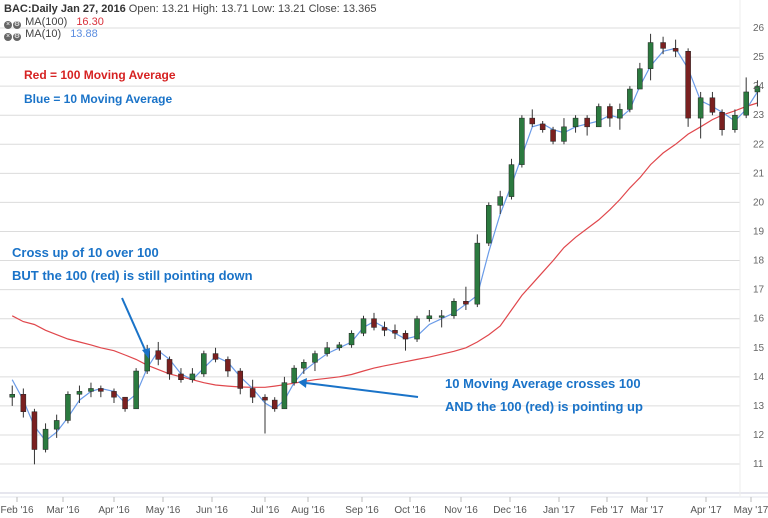 The height and width of the screenshot is (518, 768). What do you see at coordinates (751, 510) in the screenshot?
I see `x-tick-label: May '17` at bounding box center [751, 510].